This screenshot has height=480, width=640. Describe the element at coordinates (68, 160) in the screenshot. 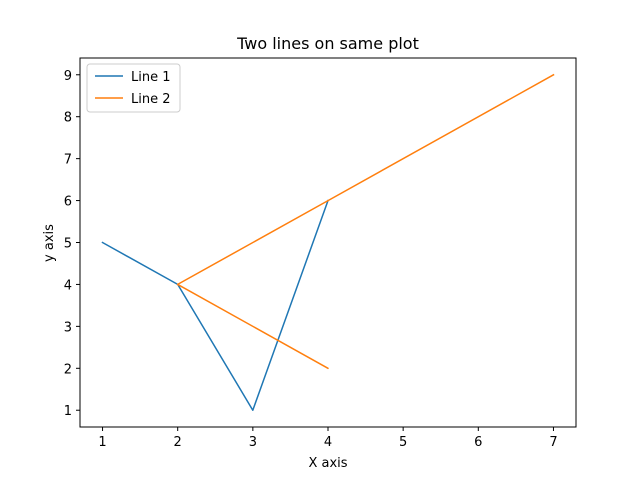

I see `y-tick-label: 7` at that location.